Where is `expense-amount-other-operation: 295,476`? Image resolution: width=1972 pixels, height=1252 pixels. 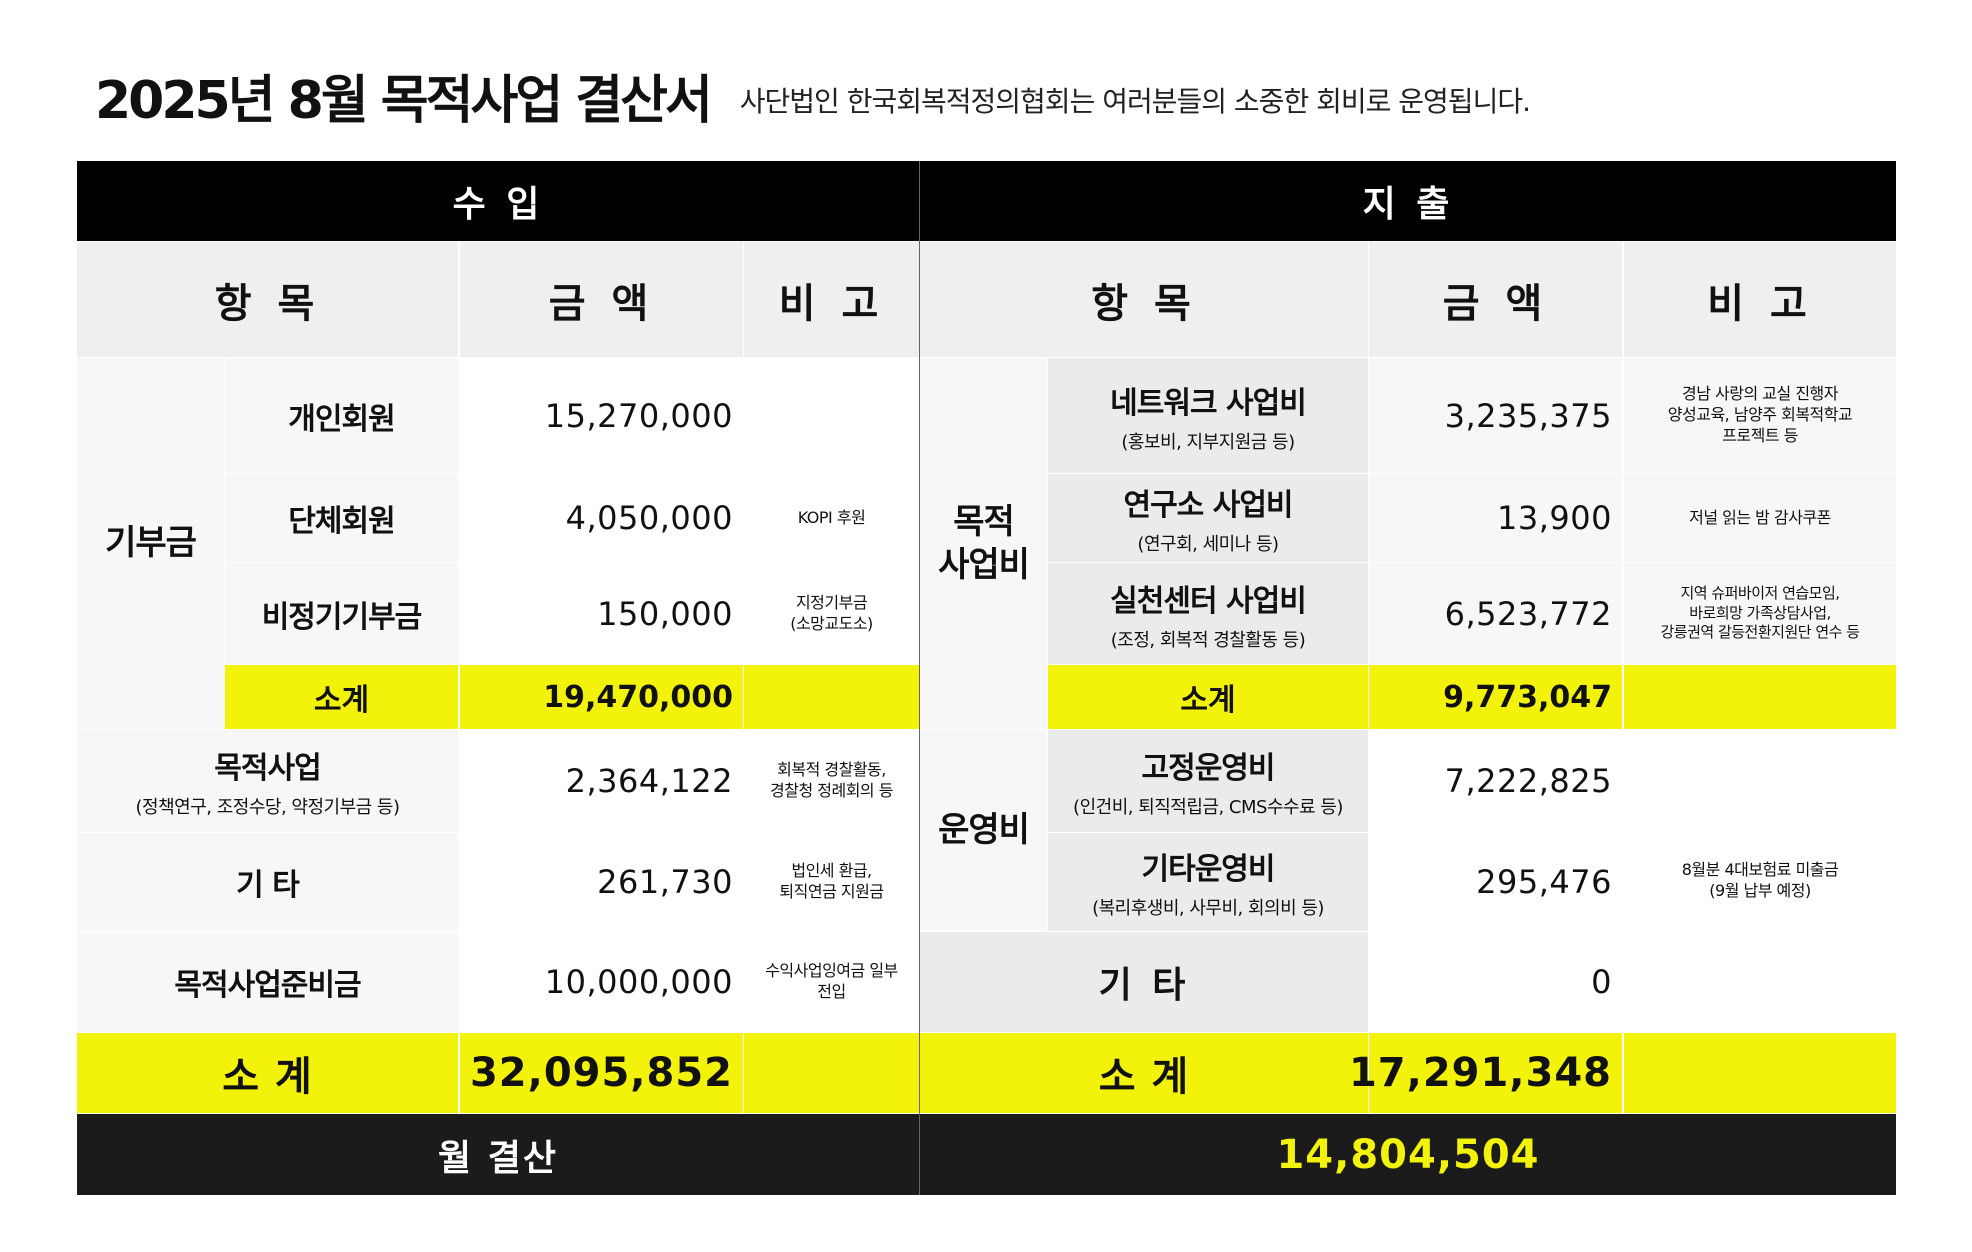 expense-amount-other-operation: 295,476 is located at coordinates (1495, 882).